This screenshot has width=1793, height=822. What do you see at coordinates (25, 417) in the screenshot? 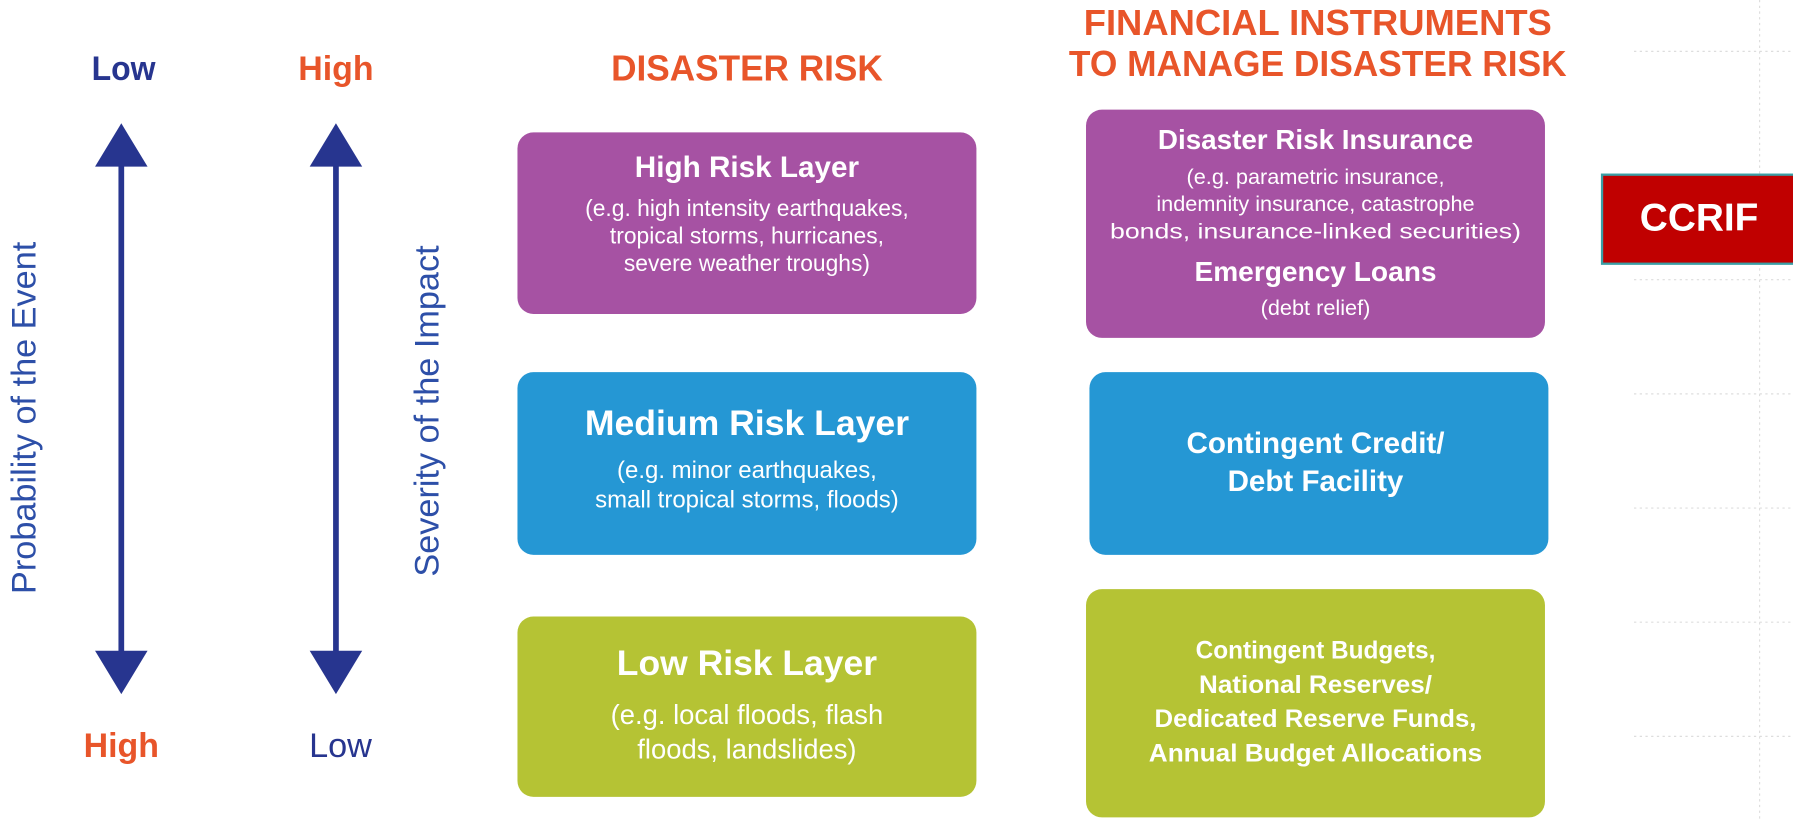
I see `axis-title: Probability of the Event` at bounding box center [25, 417].